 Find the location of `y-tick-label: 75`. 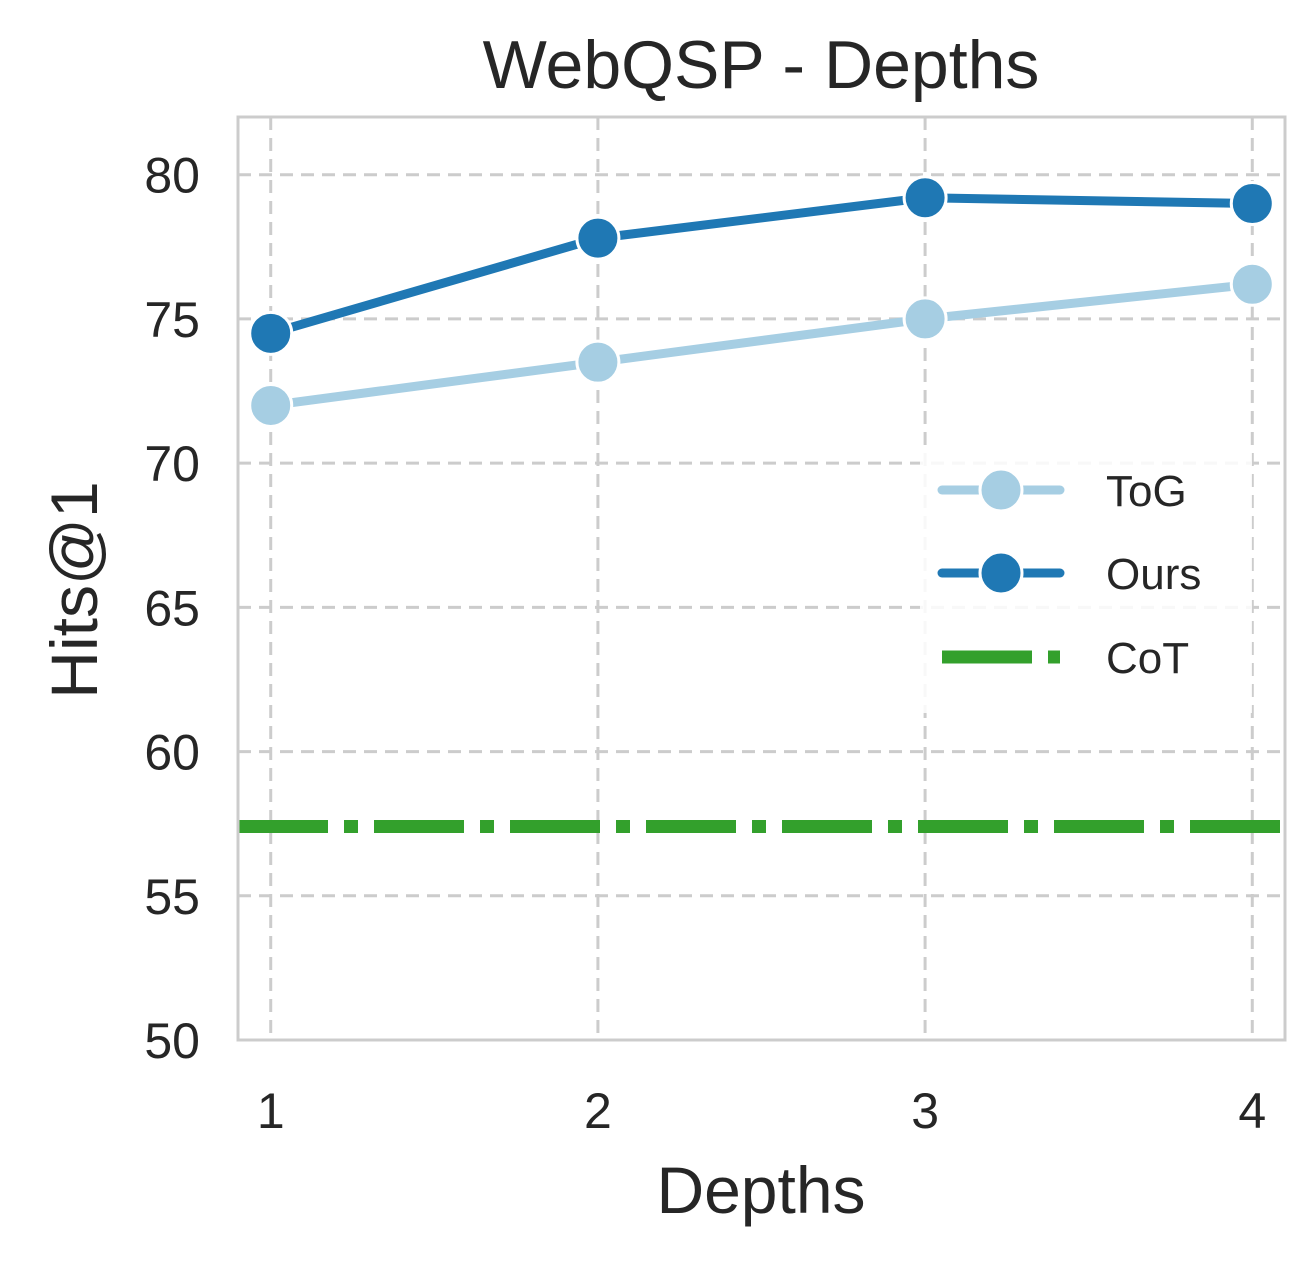

y-tick-label: 75 is located at coordinates (172, 320).